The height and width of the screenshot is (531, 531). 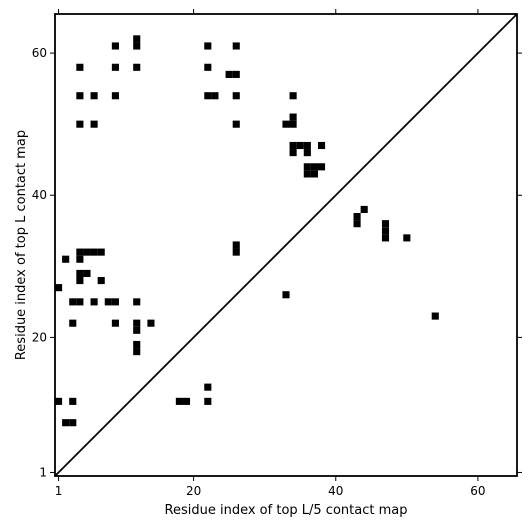 What do you see at coordinates (477, 491) in the screenshot?
I see `x-tick-label: 60` at bounding box center [477, 491].